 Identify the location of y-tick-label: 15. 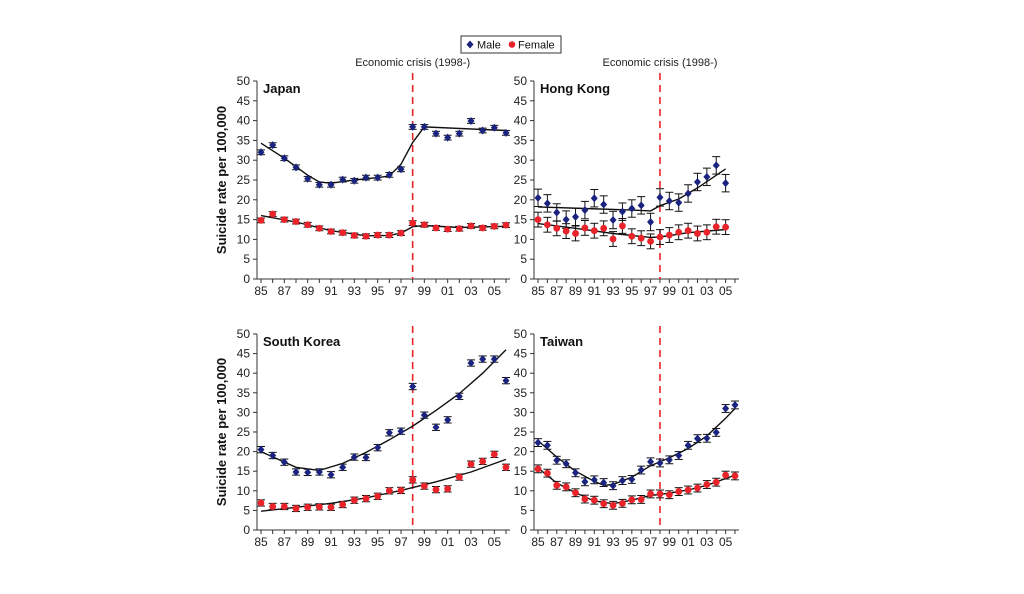
(521, 471).